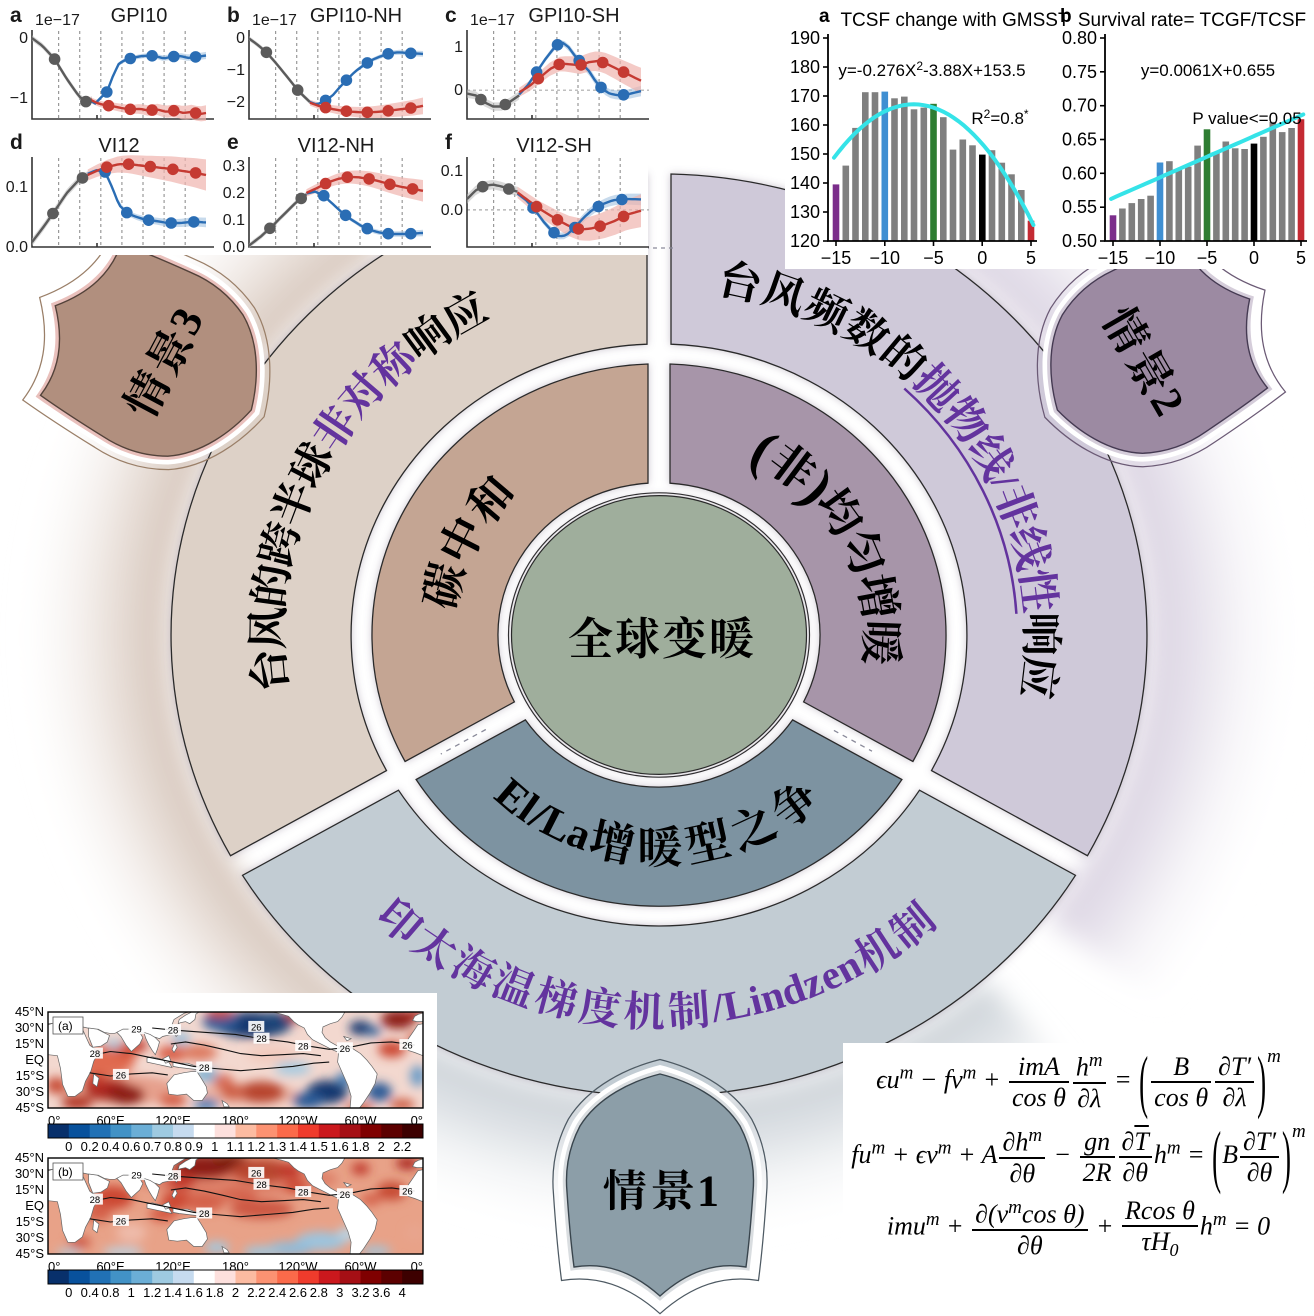 The width and height of the screenshot is (1314, 1316). What do you see at coordinates (118, 146) in the screenshot?
I see `svg-text: VI12` at bounding box center [118, 146].